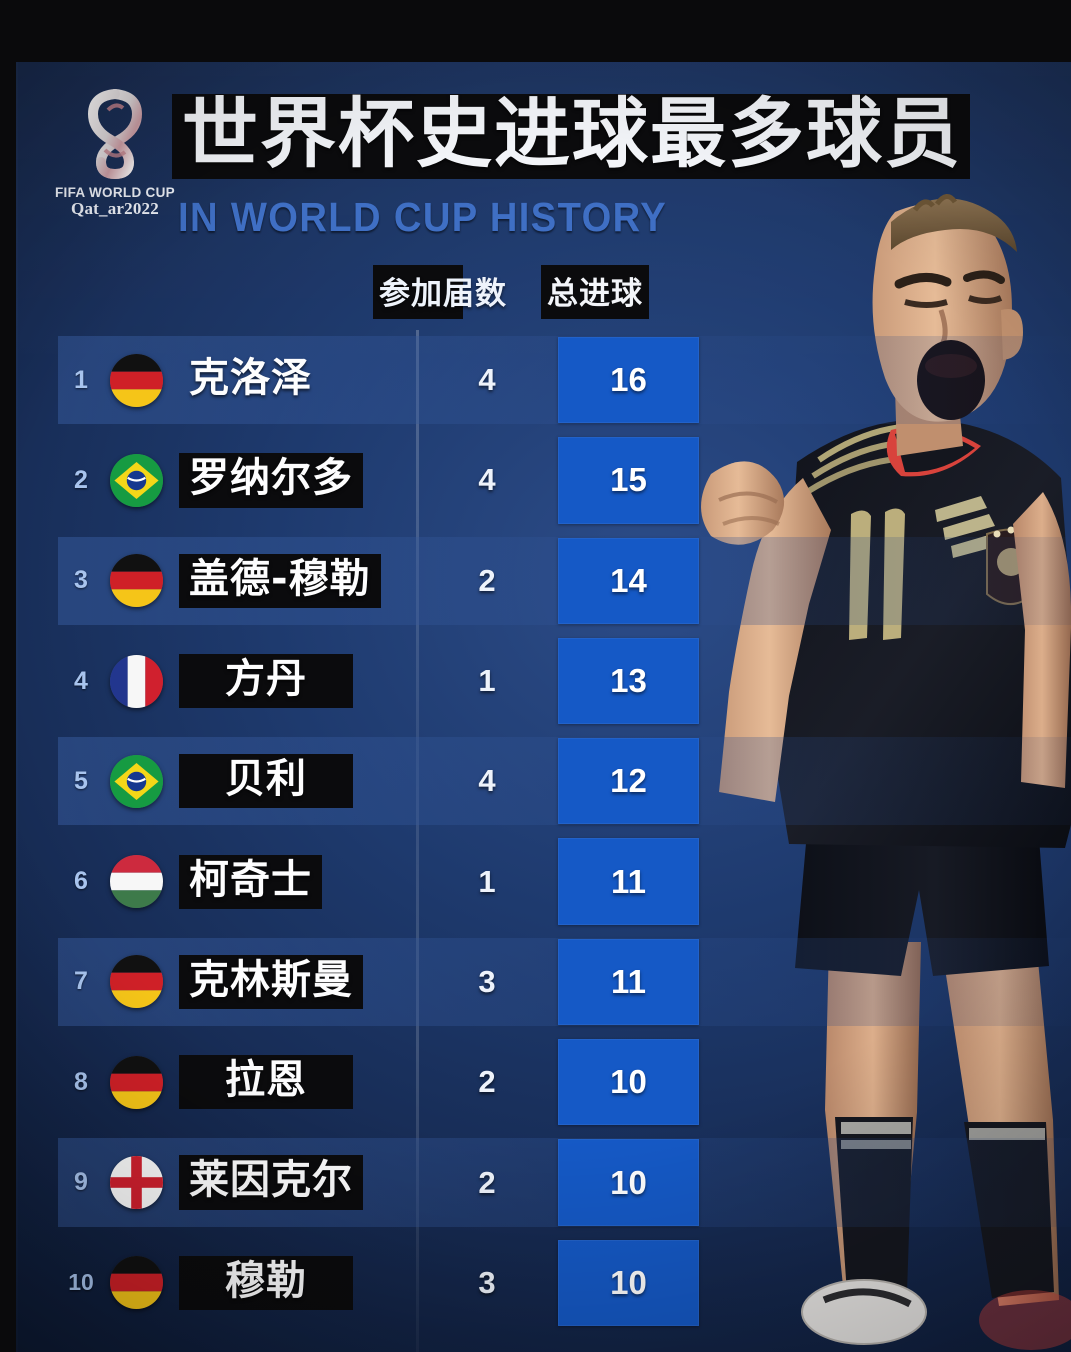  Describe the element at coordinates (81, 1081) in the screenshot. I see `rank-number: 8` at that location.